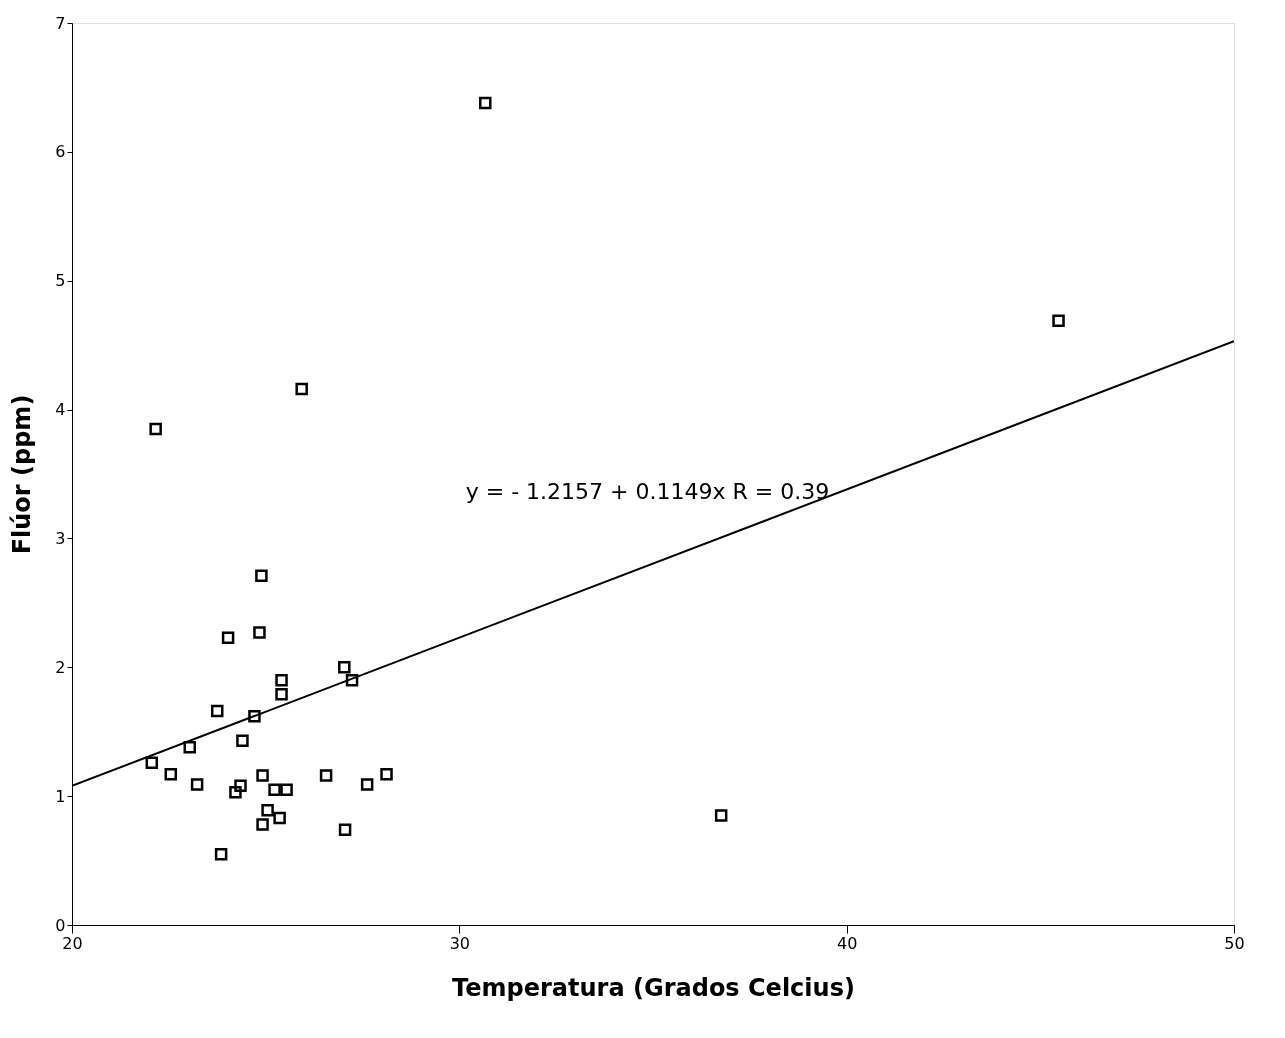 This screenshot has height=1038, width=1285. Describe the element at coordinates (22, 474) in the screenshot. I see `y-axis-title: Flúor (ppm)` at that location.